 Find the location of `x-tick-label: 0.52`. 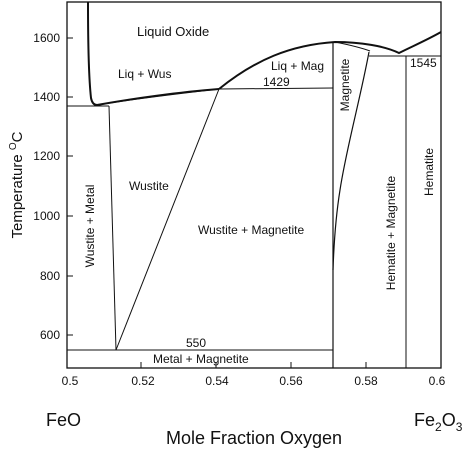

x-tick-label: 0.52 is located at coordinates (143, 381).